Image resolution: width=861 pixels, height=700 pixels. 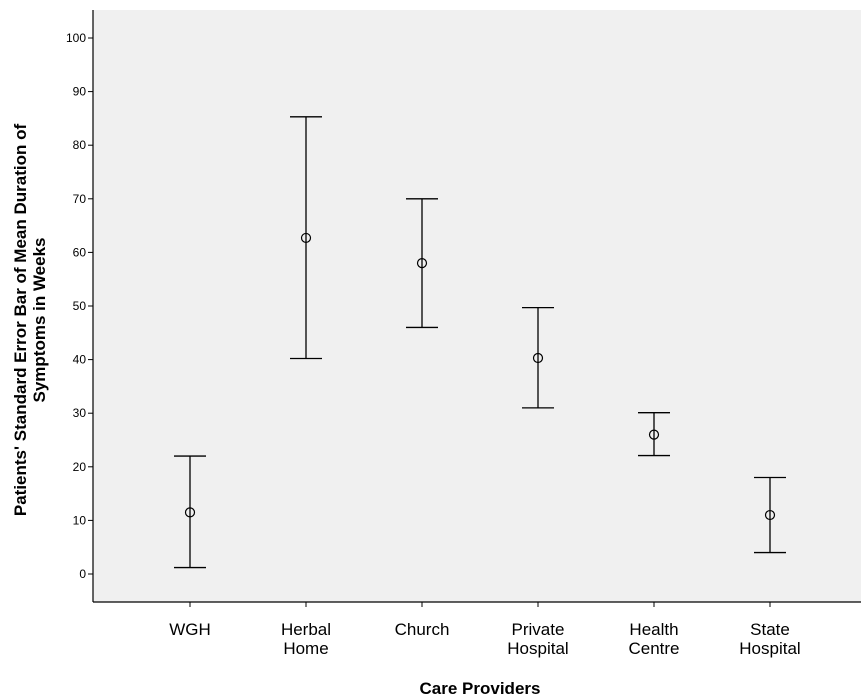 What do you see at coordinates (80, 252) in the screenshot?
I see `y-tick-label: 60` at bounding box center [80, 252].